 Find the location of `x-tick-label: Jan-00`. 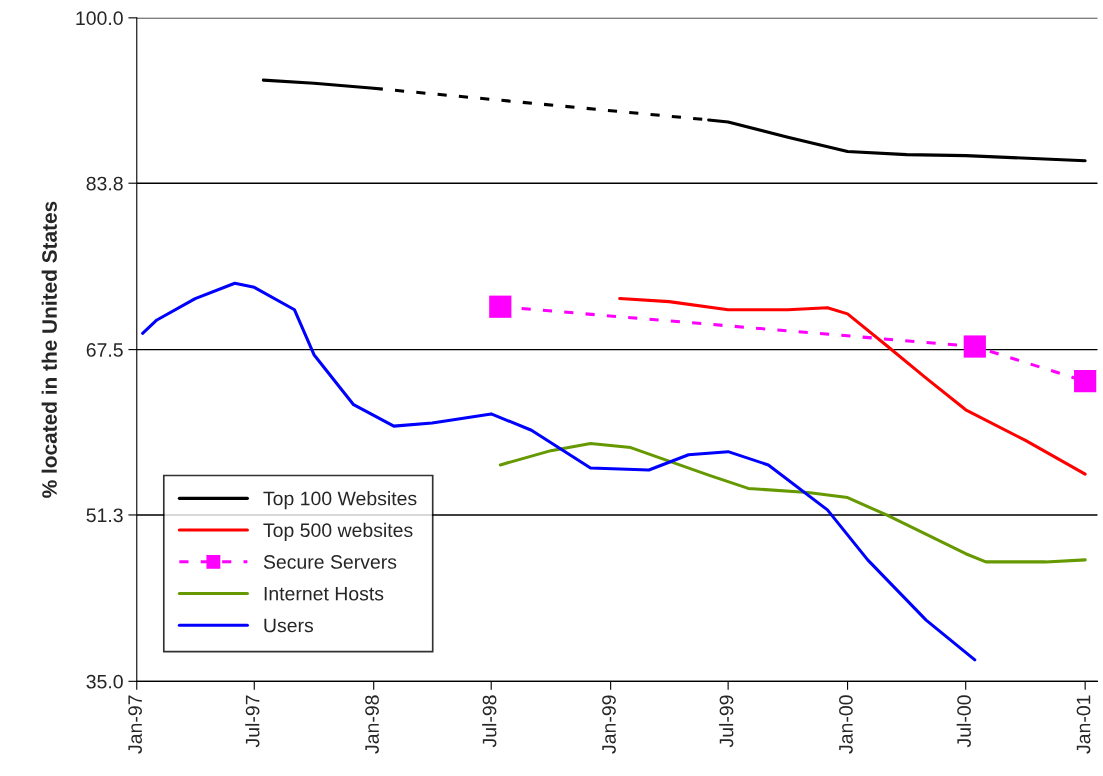

x-tick-label: Jan-00 is located at coordinates (846, 724).